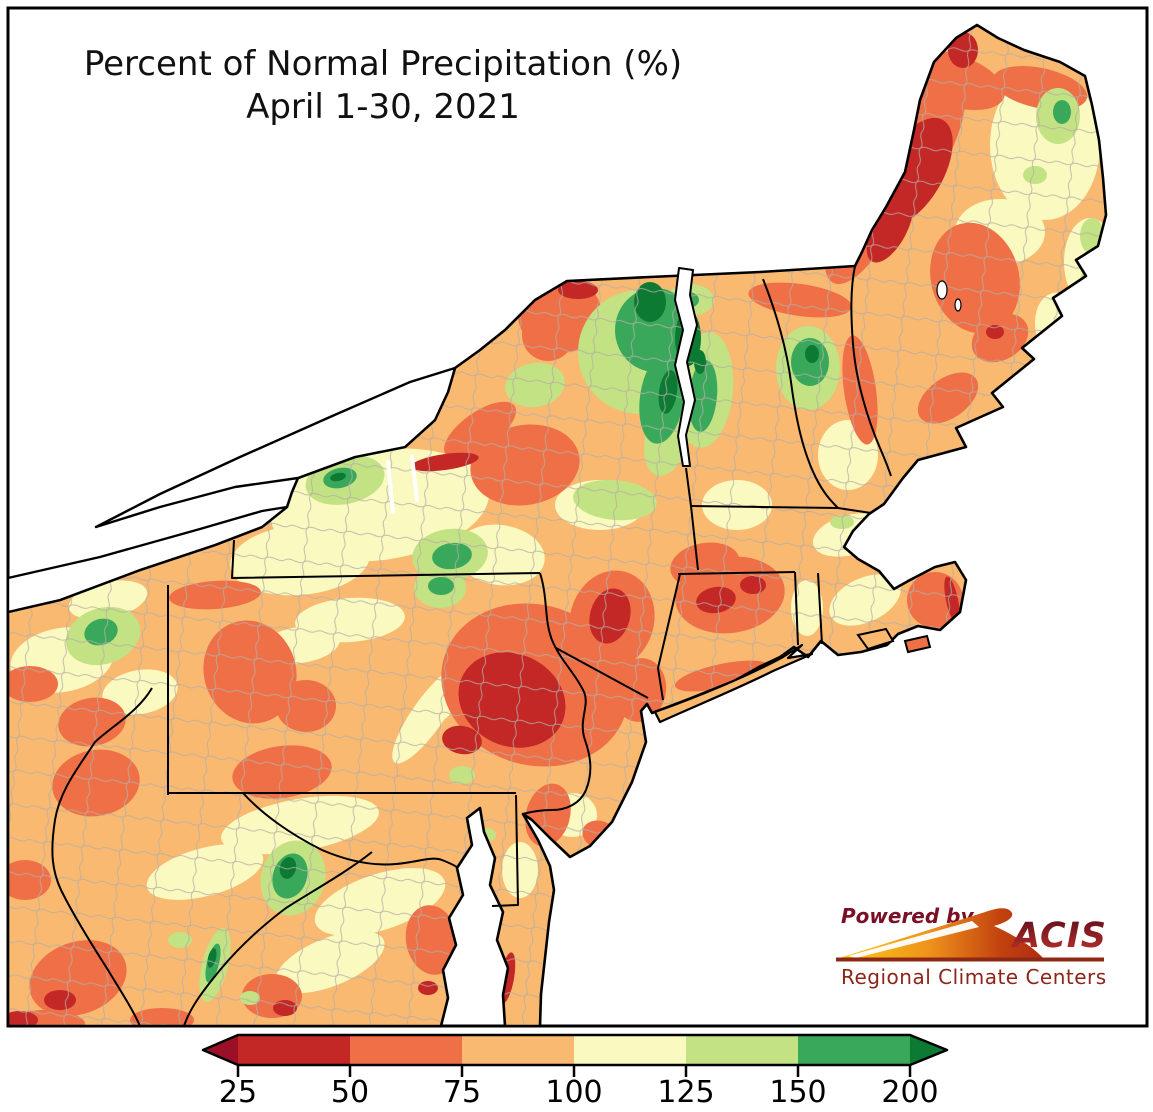  Describe the element at coordinates (928, 1050) in the screenshot. I see `colorbar-right-arrow` at that location.